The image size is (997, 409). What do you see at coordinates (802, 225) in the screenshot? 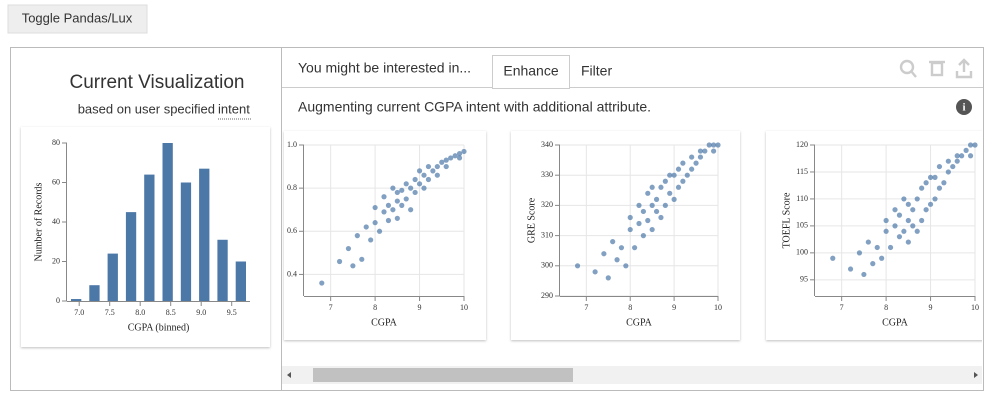
I see `y-tick-label: 105` at bounding box center [802, 225].